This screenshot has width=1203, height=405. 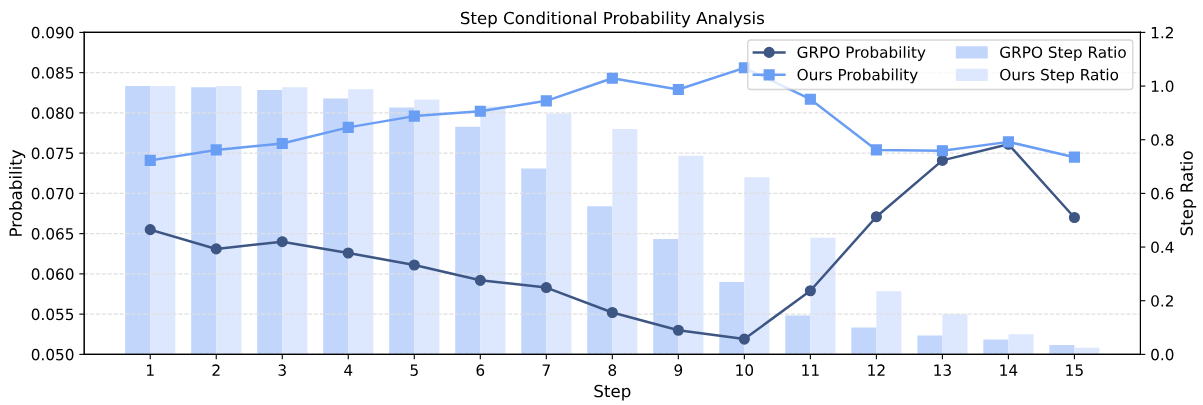 What do you see at coordinates (52, 274) in the screenshot?
I see `y-tick-label: 0.060` at bounding box center [52, 274].